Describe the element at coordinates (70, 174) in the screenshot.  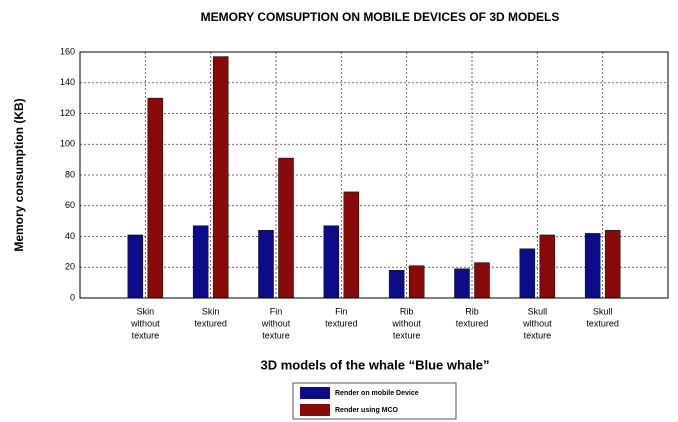
I see `y-tick-label: 80` at that location.